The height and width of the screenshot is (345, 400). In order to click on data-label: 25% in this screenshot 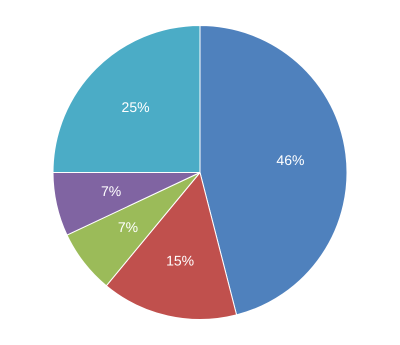, I will do `click(136, 106)`.